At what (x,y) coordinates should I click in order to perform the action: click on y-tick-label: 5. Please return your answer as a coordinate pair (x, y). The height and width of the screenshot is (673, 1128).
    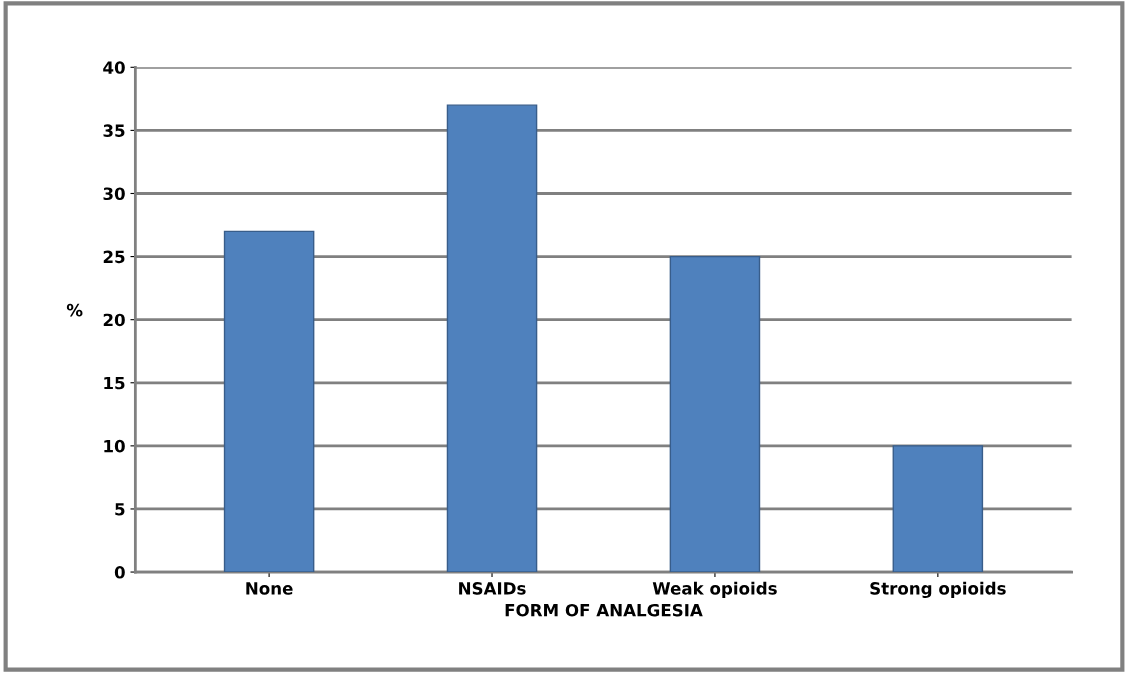
    Looking at the image, I should click on (120, 509).